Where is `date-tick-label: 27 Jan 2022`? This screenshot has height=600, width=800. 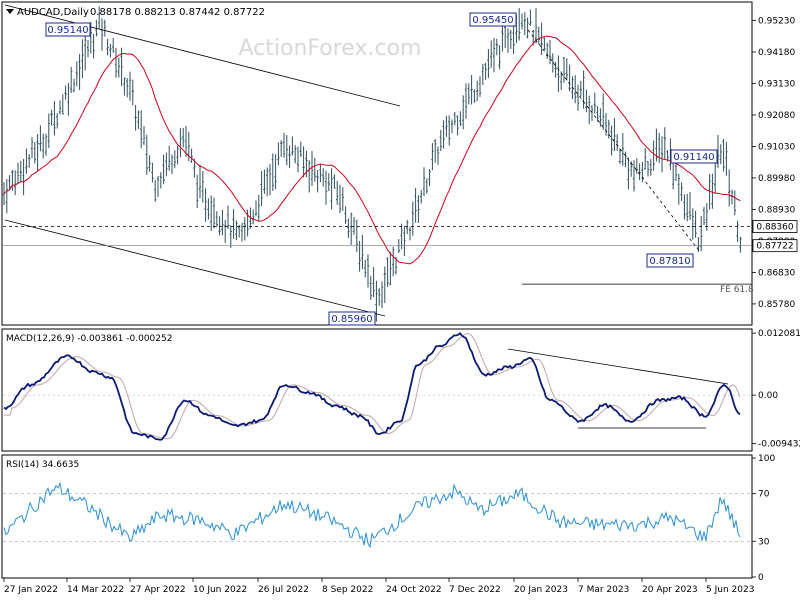 date-tick-label: 27 Jan 2022 is located at coordinates (31, 590).